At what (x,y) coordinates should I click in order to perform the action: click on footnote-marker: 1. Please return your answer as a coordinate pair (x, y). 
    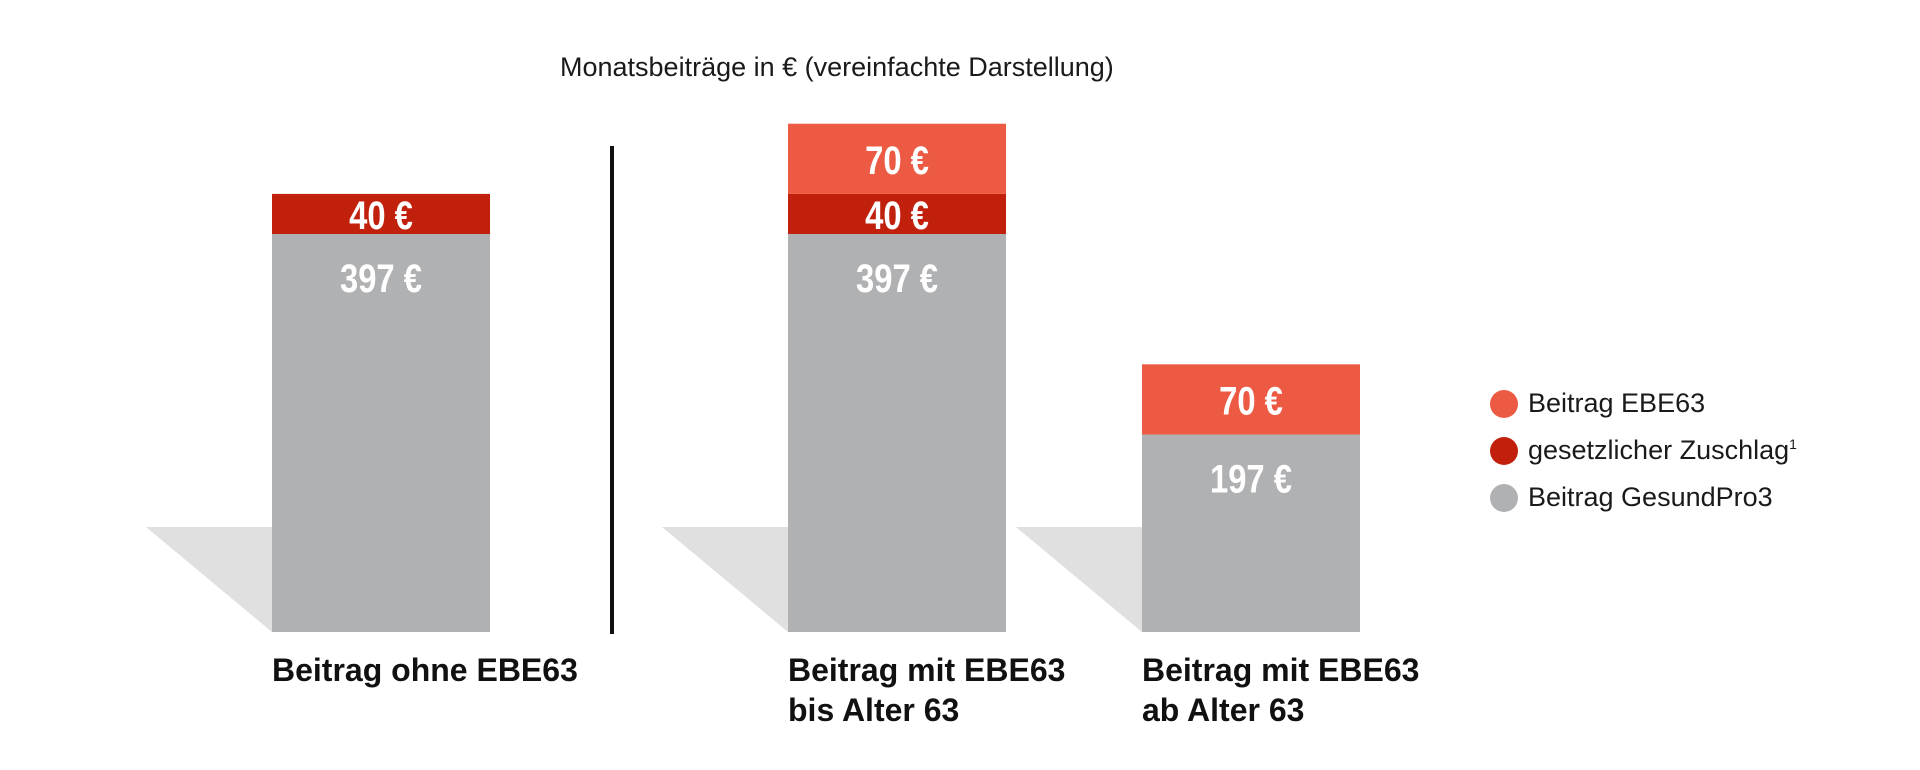
    Looking at the image, I should click on (1793, 444).